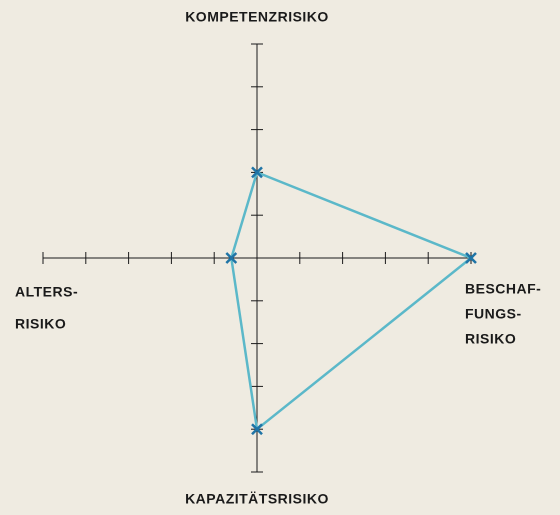 The height and width of the screenshot is (515, 560). I want to click on axis-label: ALTERS-, so click(46, 292).